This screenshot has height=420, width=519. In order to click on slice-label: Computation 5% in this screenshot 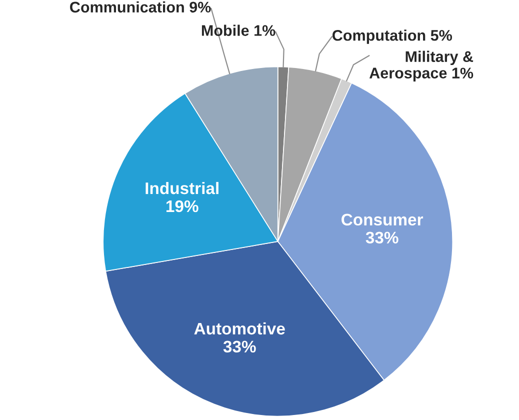, I will do `click(392, 37)`.